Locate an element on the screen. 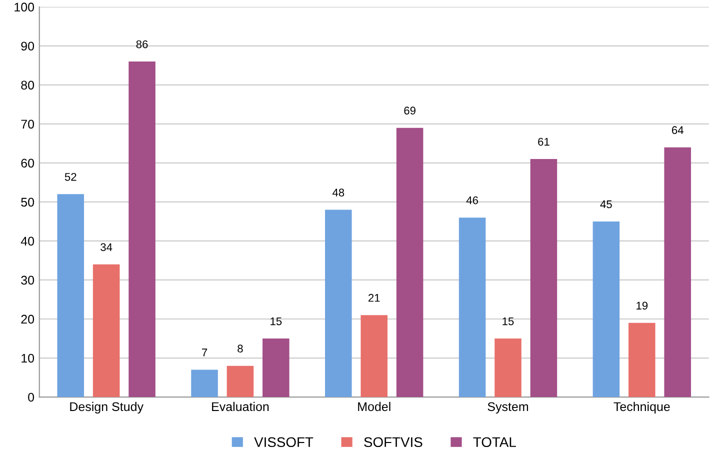 The width and height of the screenshot is (716, 459). data-label: 86 is located at coordinates (142, 44).